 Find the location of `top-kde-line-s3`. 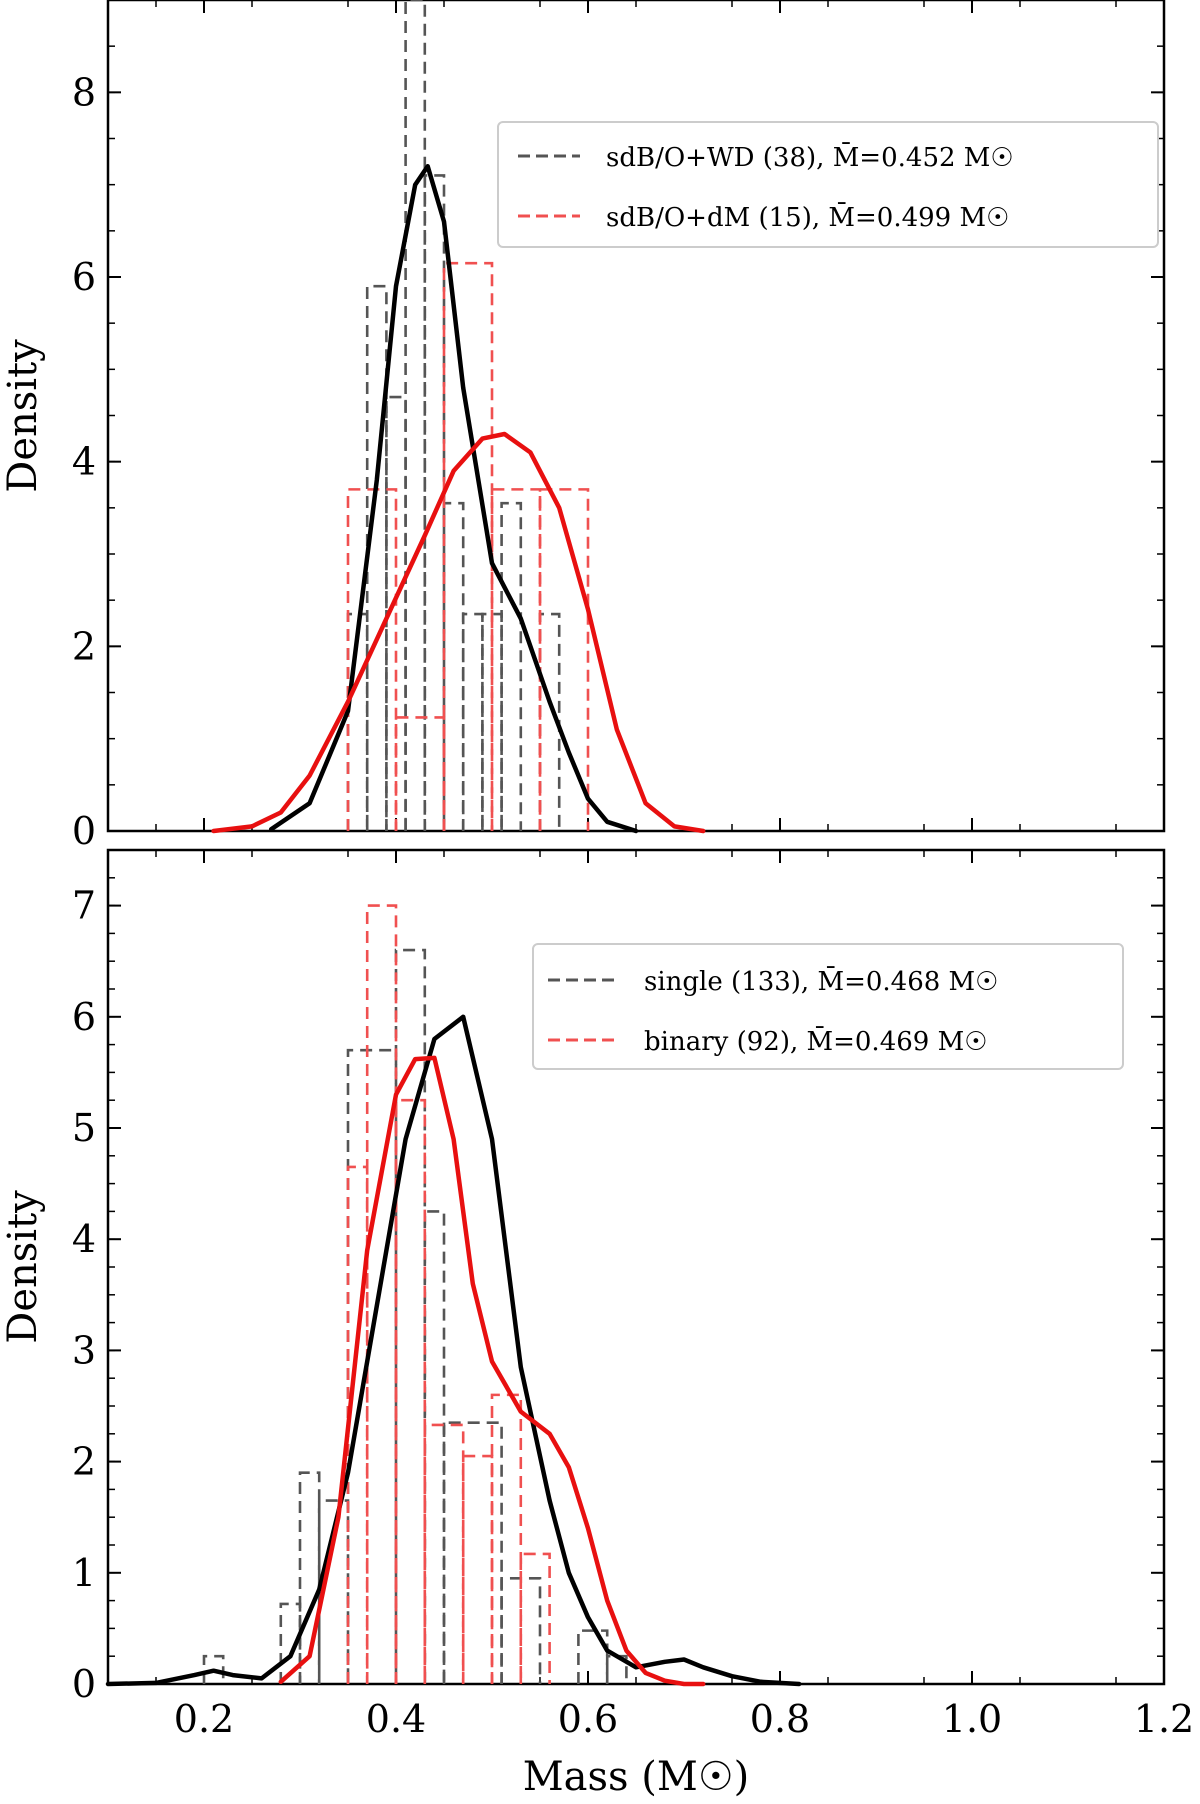

top-kde-line-s3 is located at coordinates (458, 632).